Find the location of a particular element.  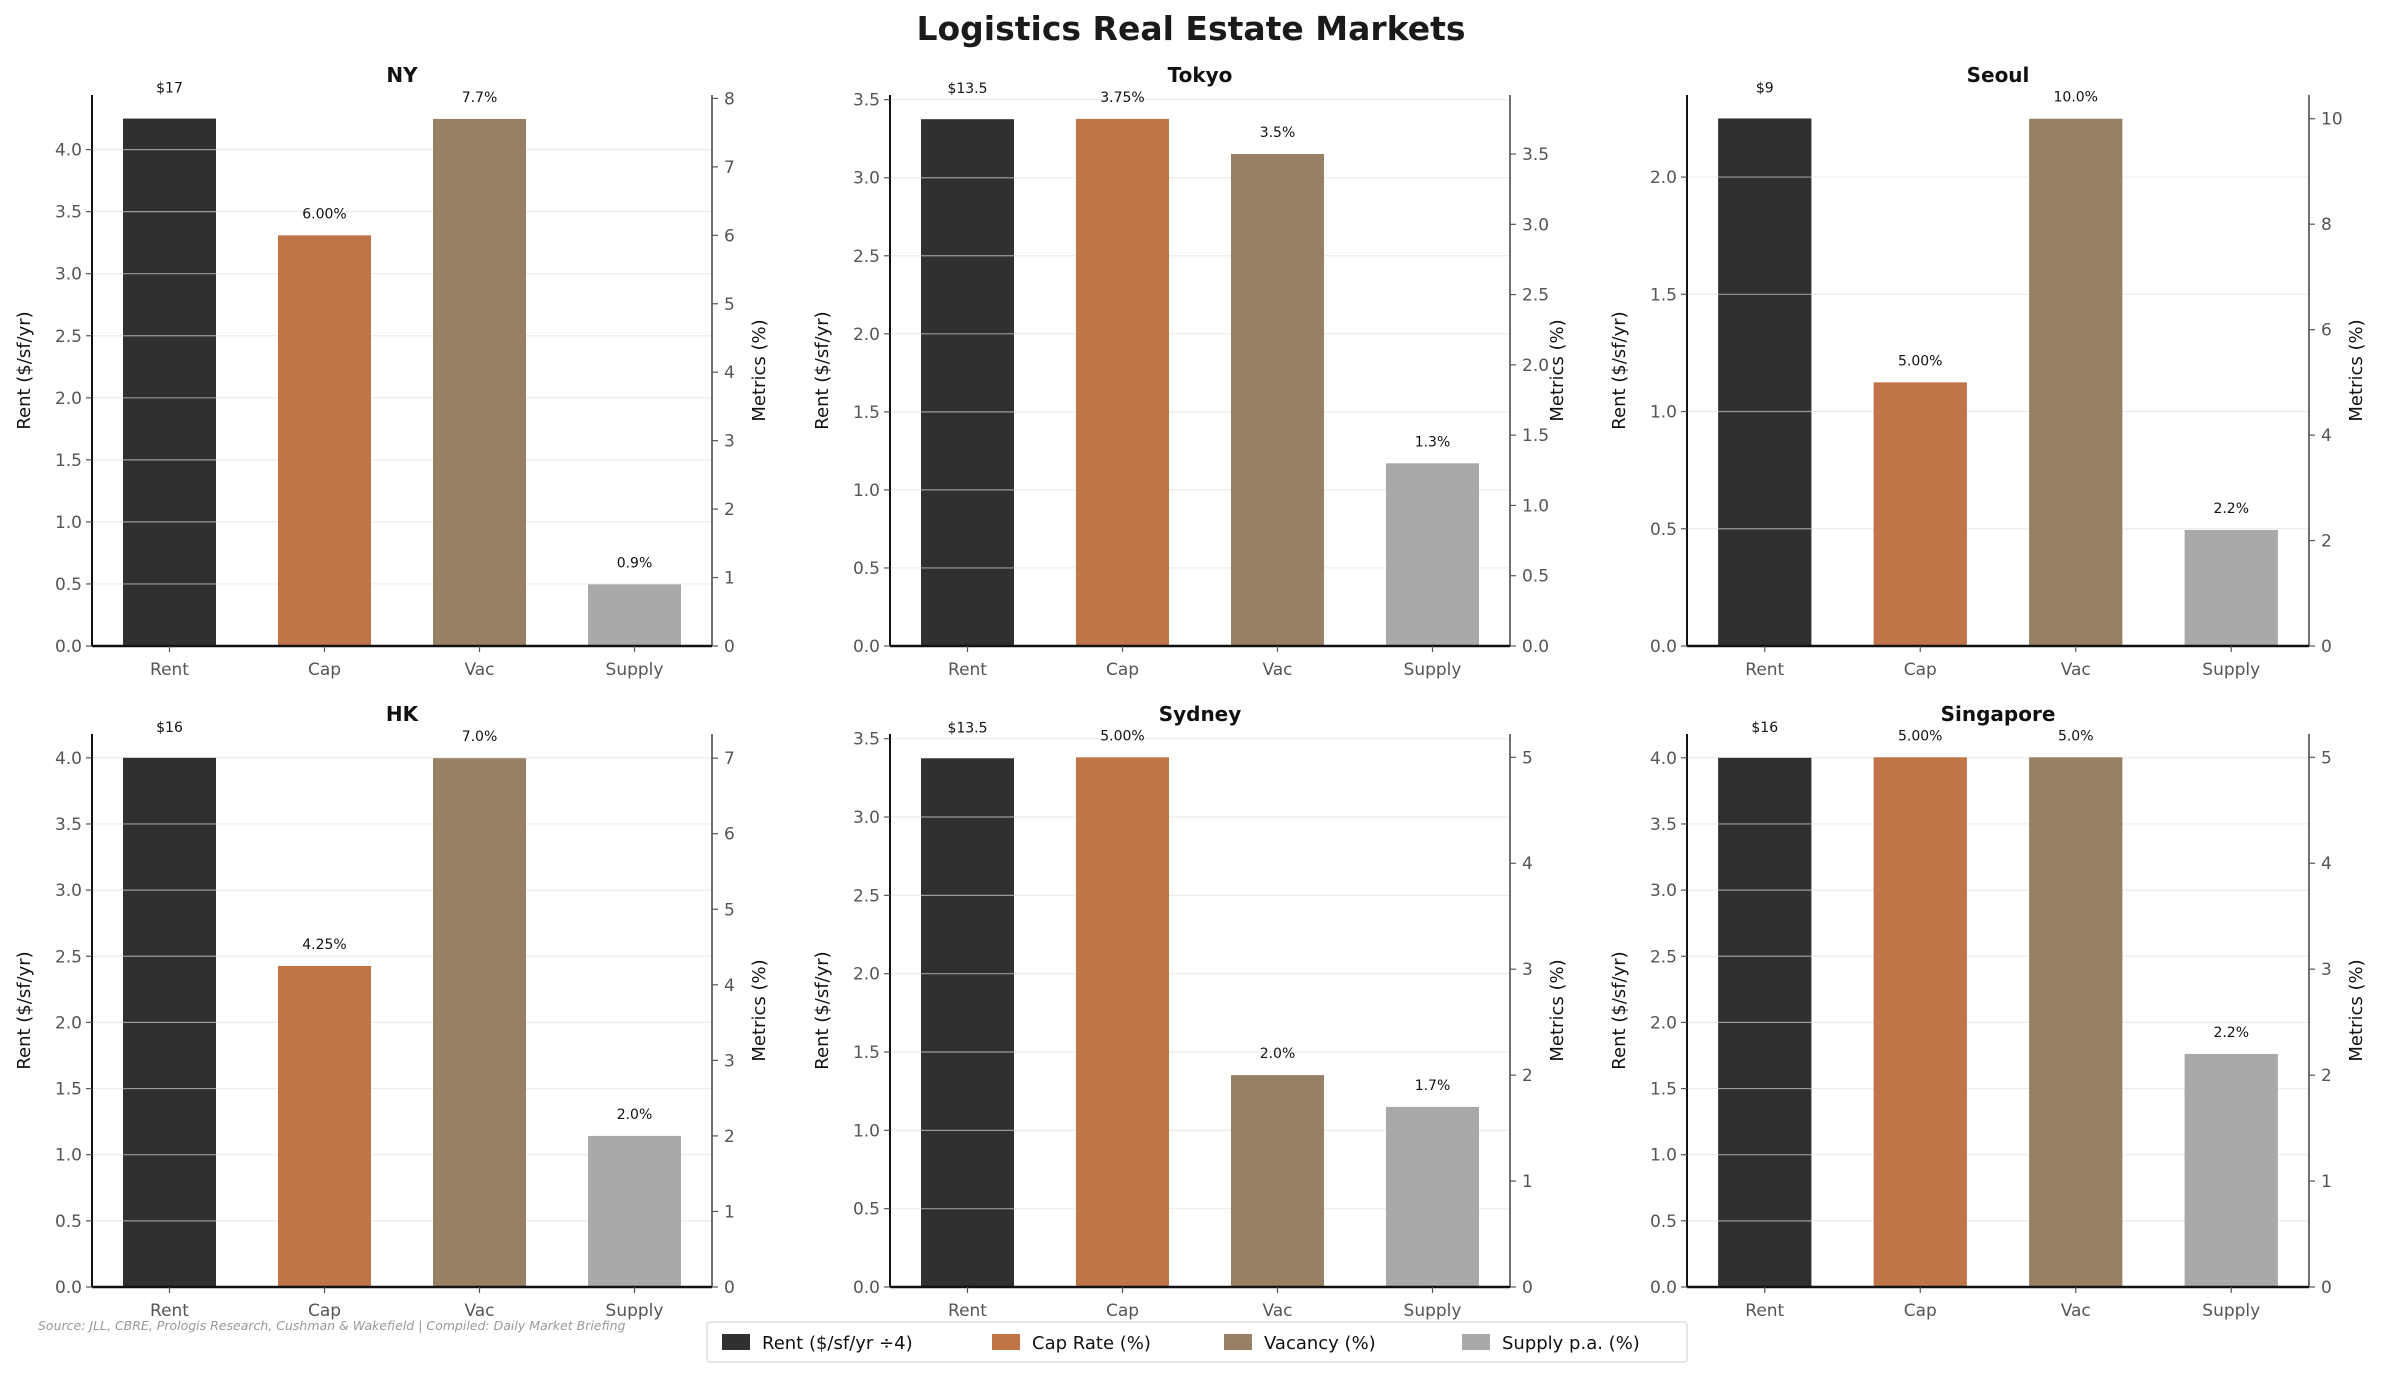

legend-label: Cap Rate (%) is located at coordinates (1091, 1343).